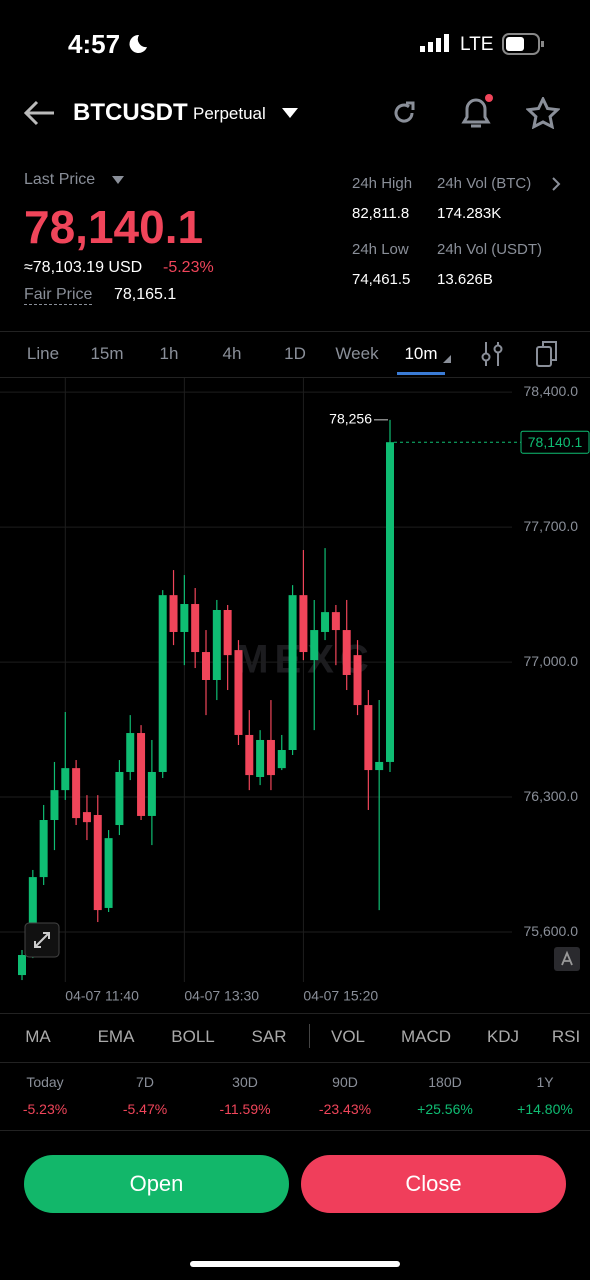 The width and height of the screenshot is (590, 1280). What do you see at coordinates (382, 183) in the screenshot?
I see `stat-label: 24h High` at bounding box center [382, 183].